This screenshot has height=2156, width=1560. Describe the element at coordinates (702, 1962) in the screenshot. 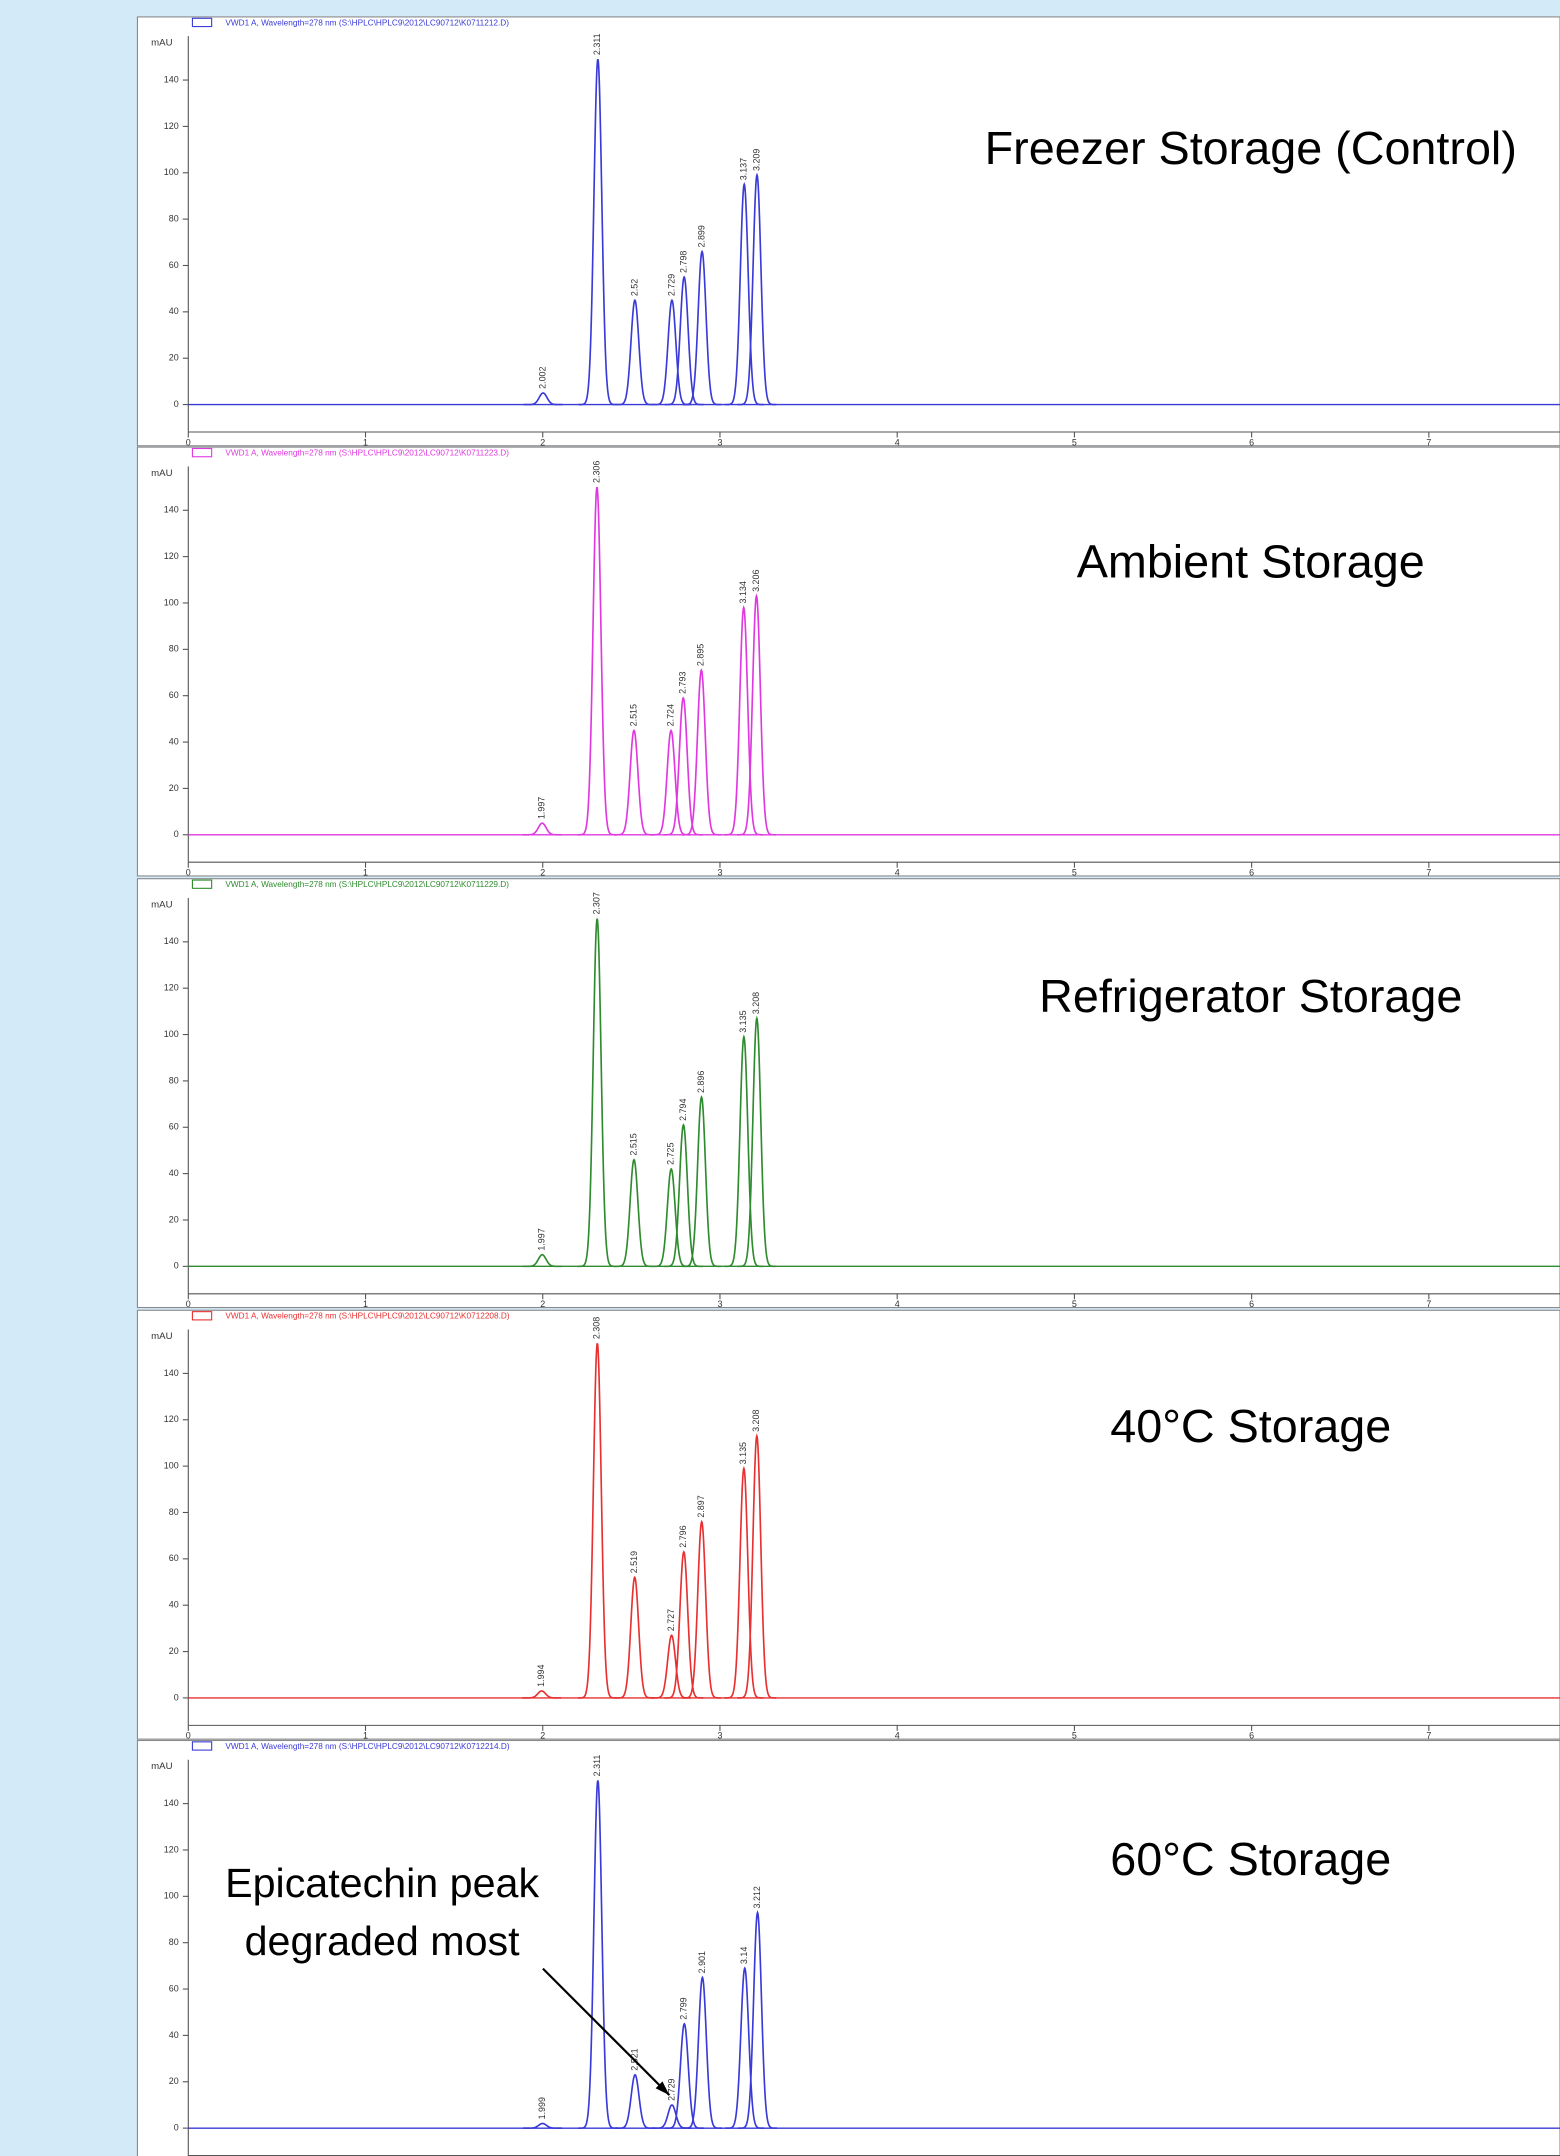

I see `peak-label: 2.901` at that location.